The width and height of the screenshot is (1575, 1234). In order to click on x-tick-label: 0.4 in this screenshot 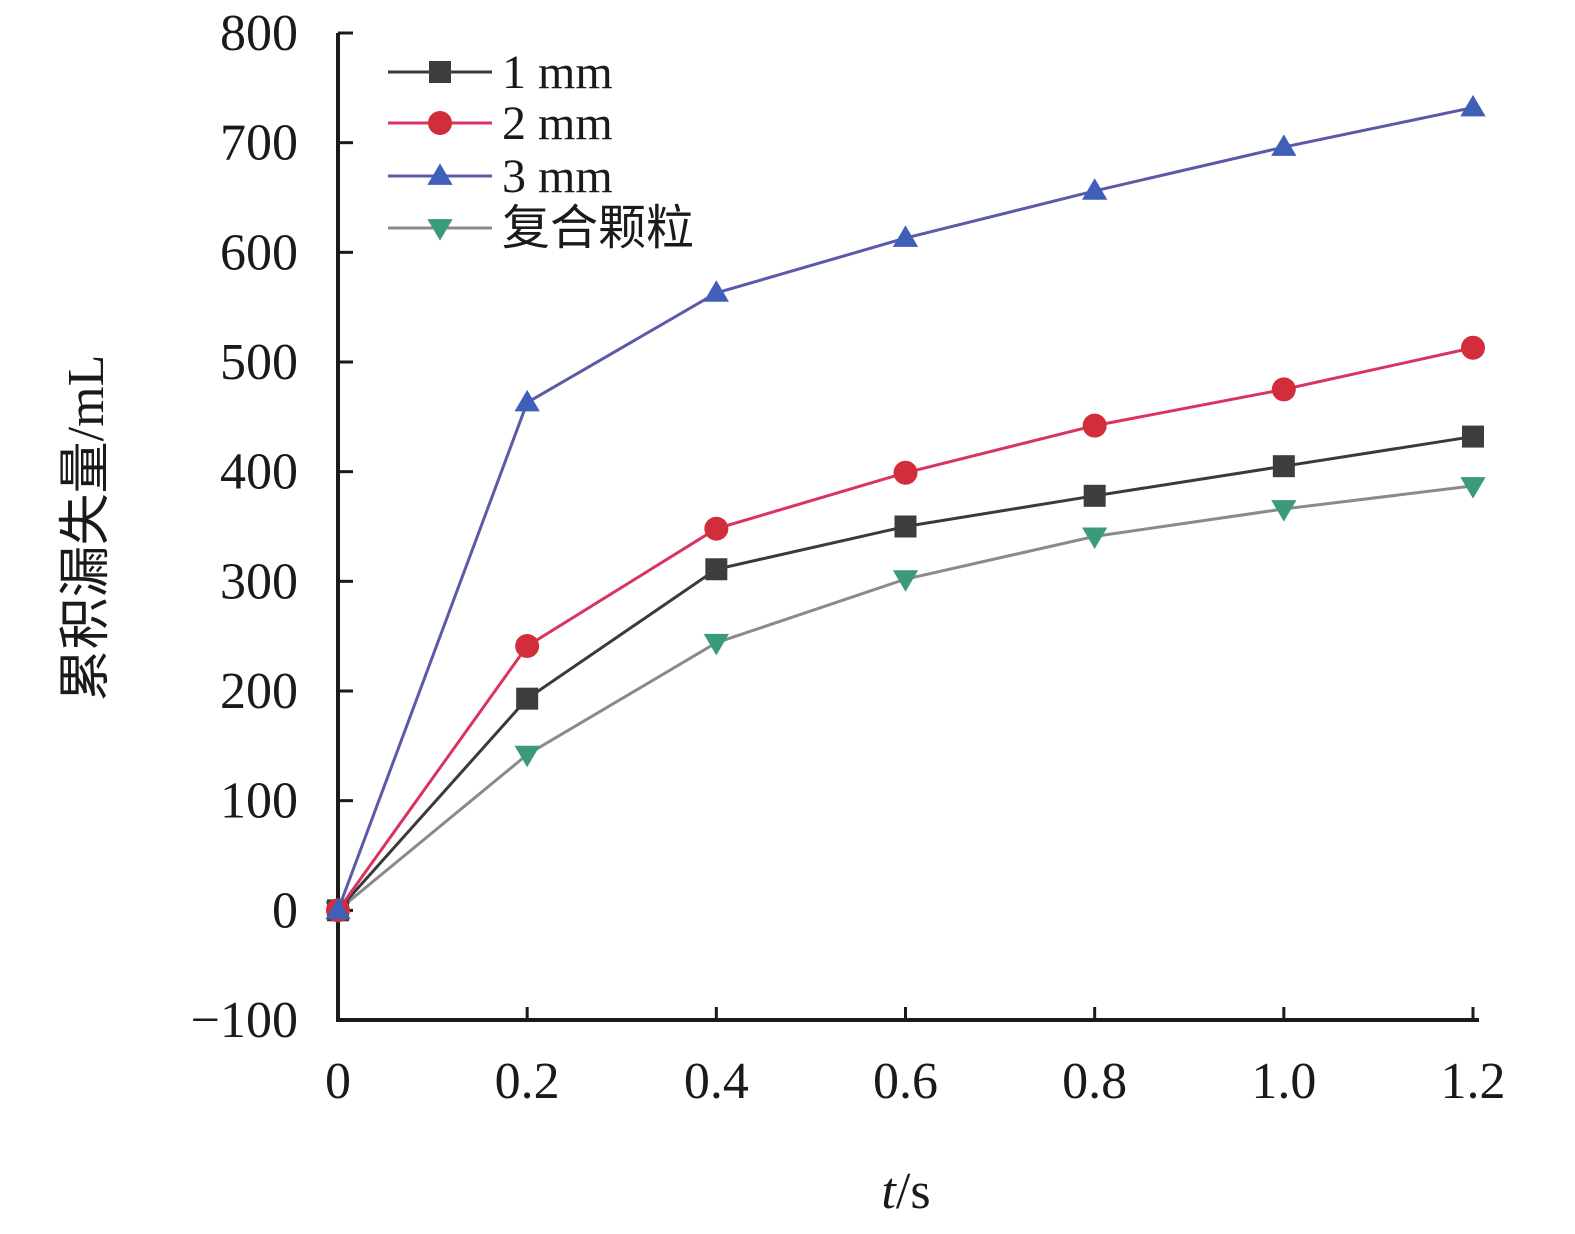, I will do `click(716, 1081)`.